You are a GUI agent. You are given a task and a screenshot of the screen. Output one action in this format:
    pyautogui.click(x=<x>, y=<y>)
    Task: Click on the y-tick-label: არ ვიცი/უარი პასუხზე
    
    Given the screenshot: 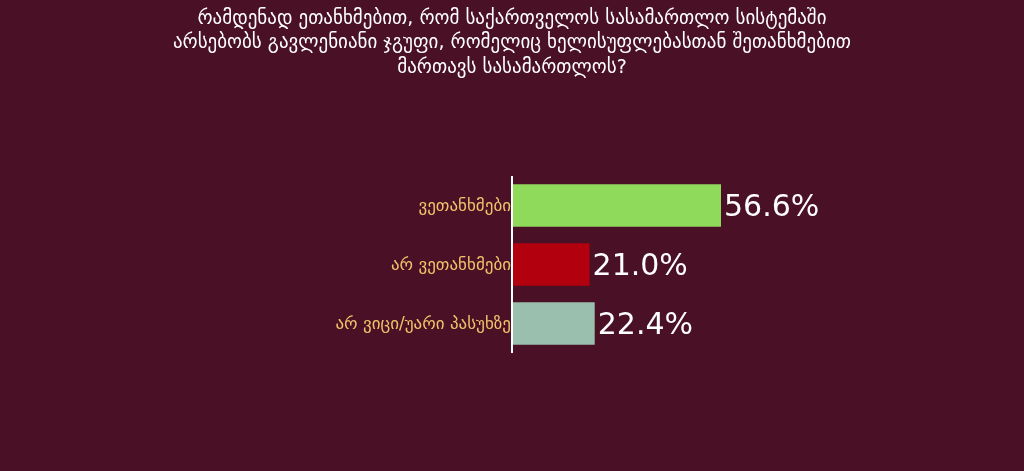 What is the action you would take?
    pyautogui.click(x=423, y=323)
    